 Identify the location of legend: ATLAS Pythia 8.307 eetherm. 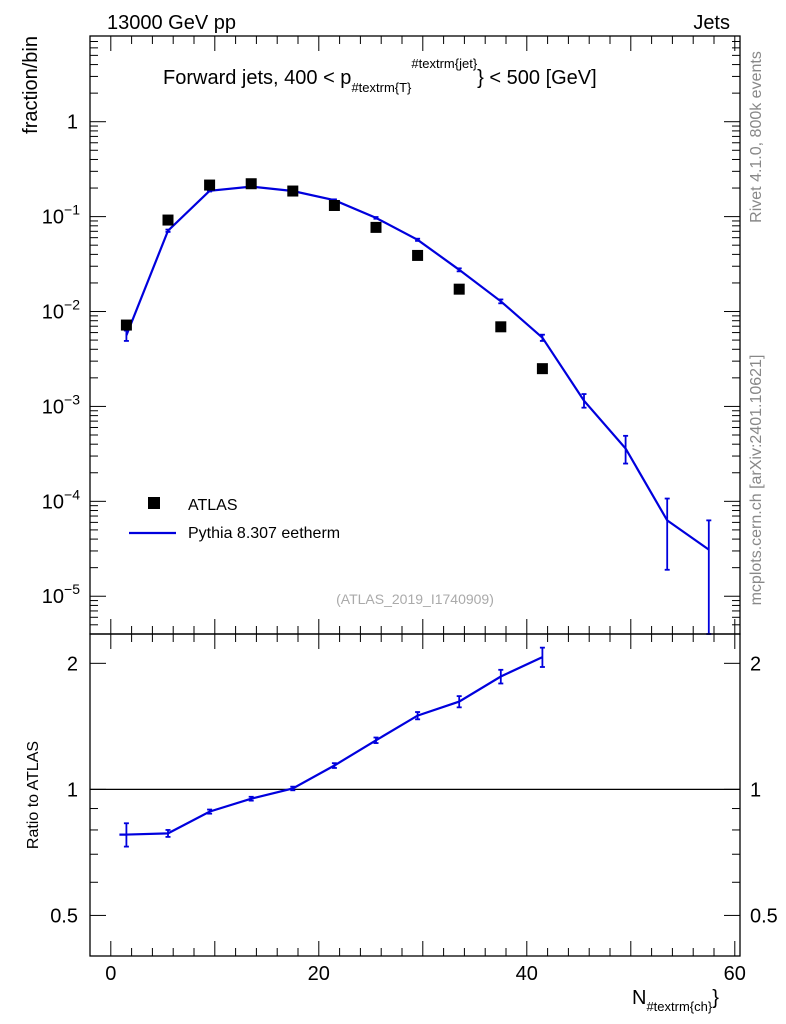
(234, 519).